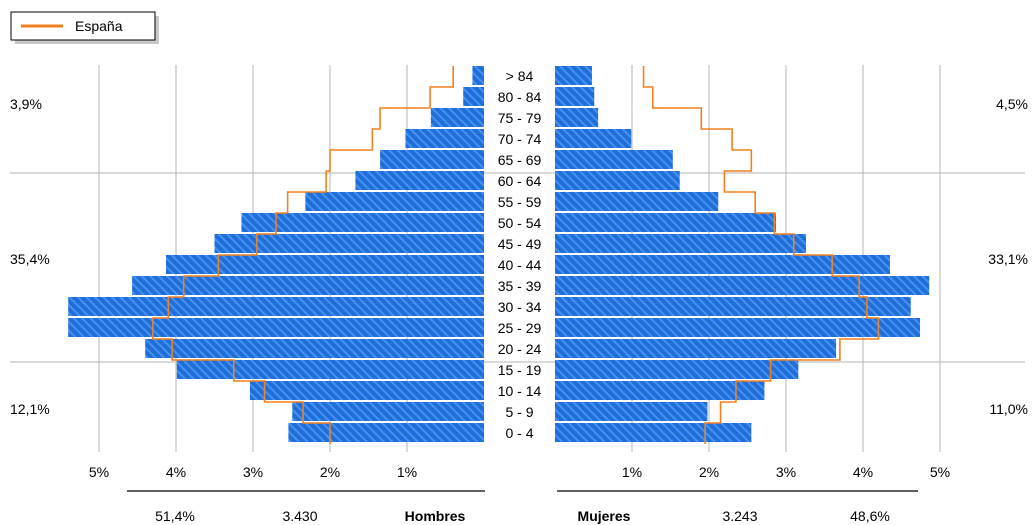 The width and height of the screenshot is (1035, 525). I want to click on x-tick-label-left: 2%, so click(330, 472).